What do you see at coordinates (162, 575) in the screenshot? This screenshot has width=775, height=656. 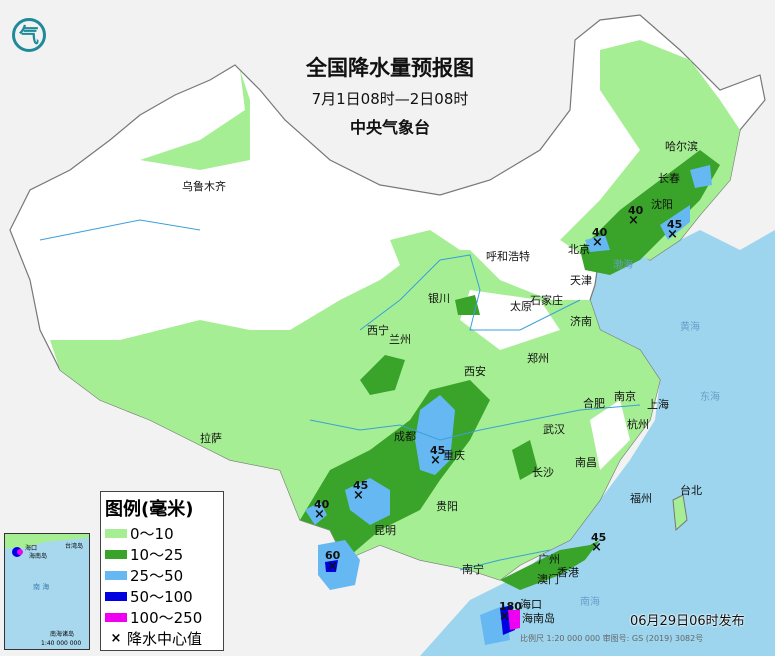 I see `legend-item: 25～50` at bounding box center [162, 575].